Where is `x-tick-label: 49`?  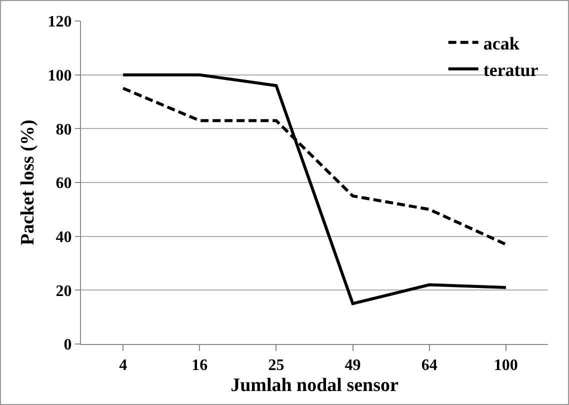
x-tick-label: 49 is located at coordinates (352, 365).